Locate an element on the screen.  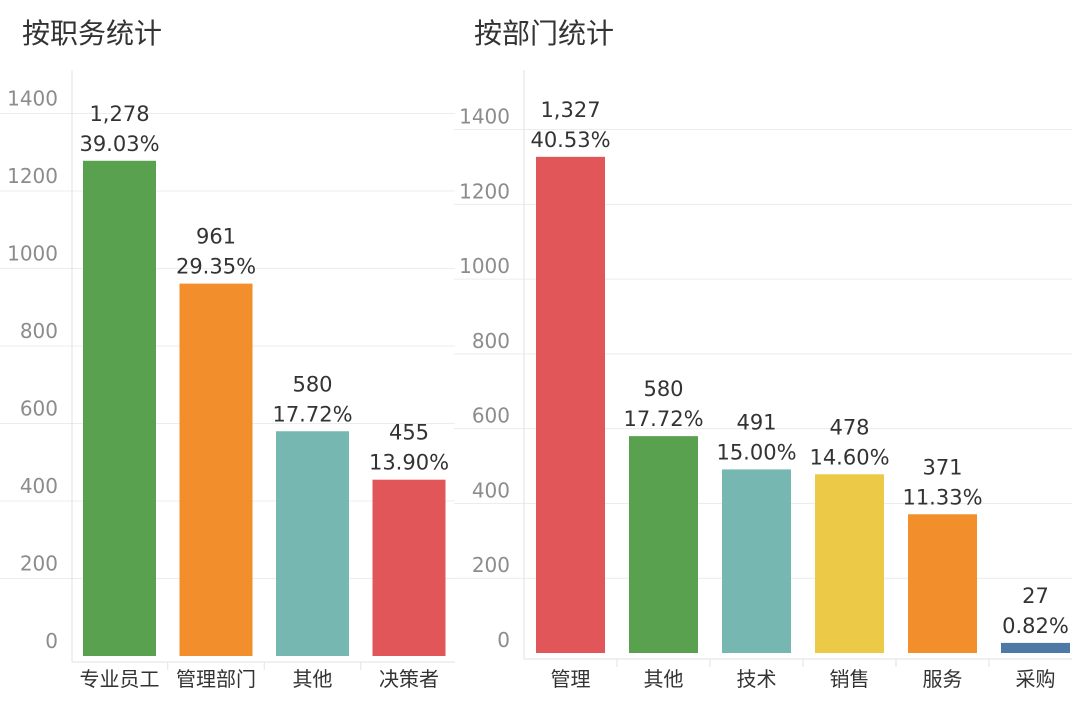
department-y-tick-label: 800 is located at coordinates (491, 341).